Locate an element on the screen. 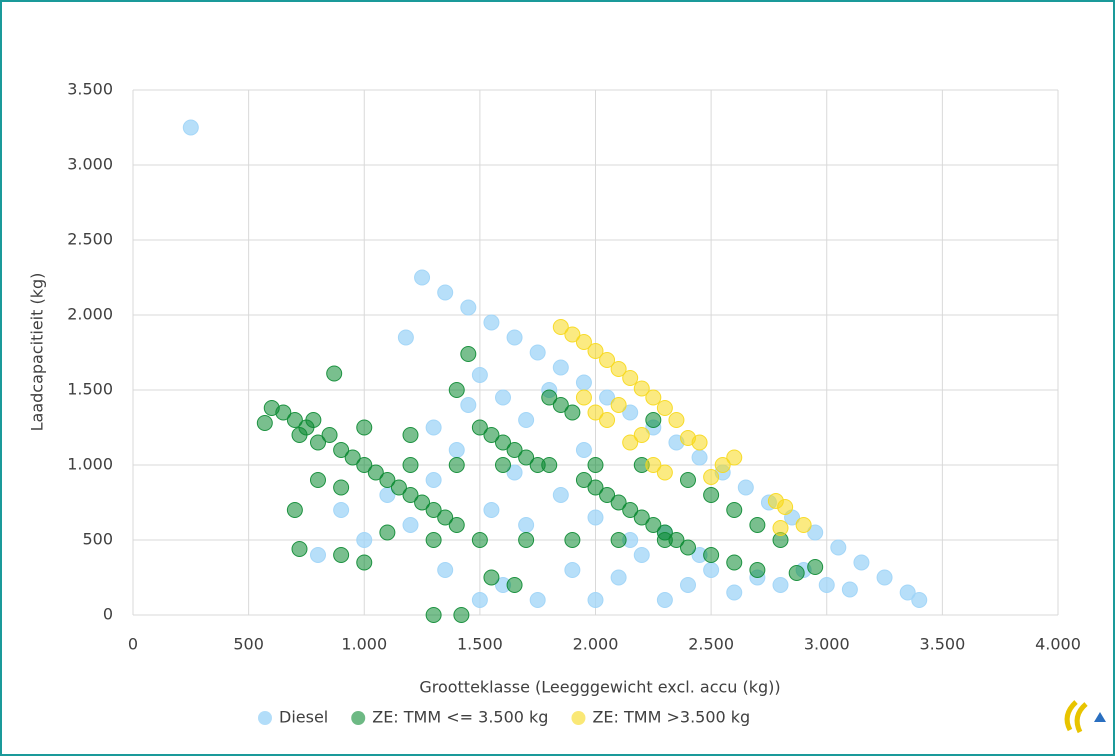 Image resolution: width=1115 pixels, height=756 pixels. legend-label: Diesel is located at coordinates (303, 717).